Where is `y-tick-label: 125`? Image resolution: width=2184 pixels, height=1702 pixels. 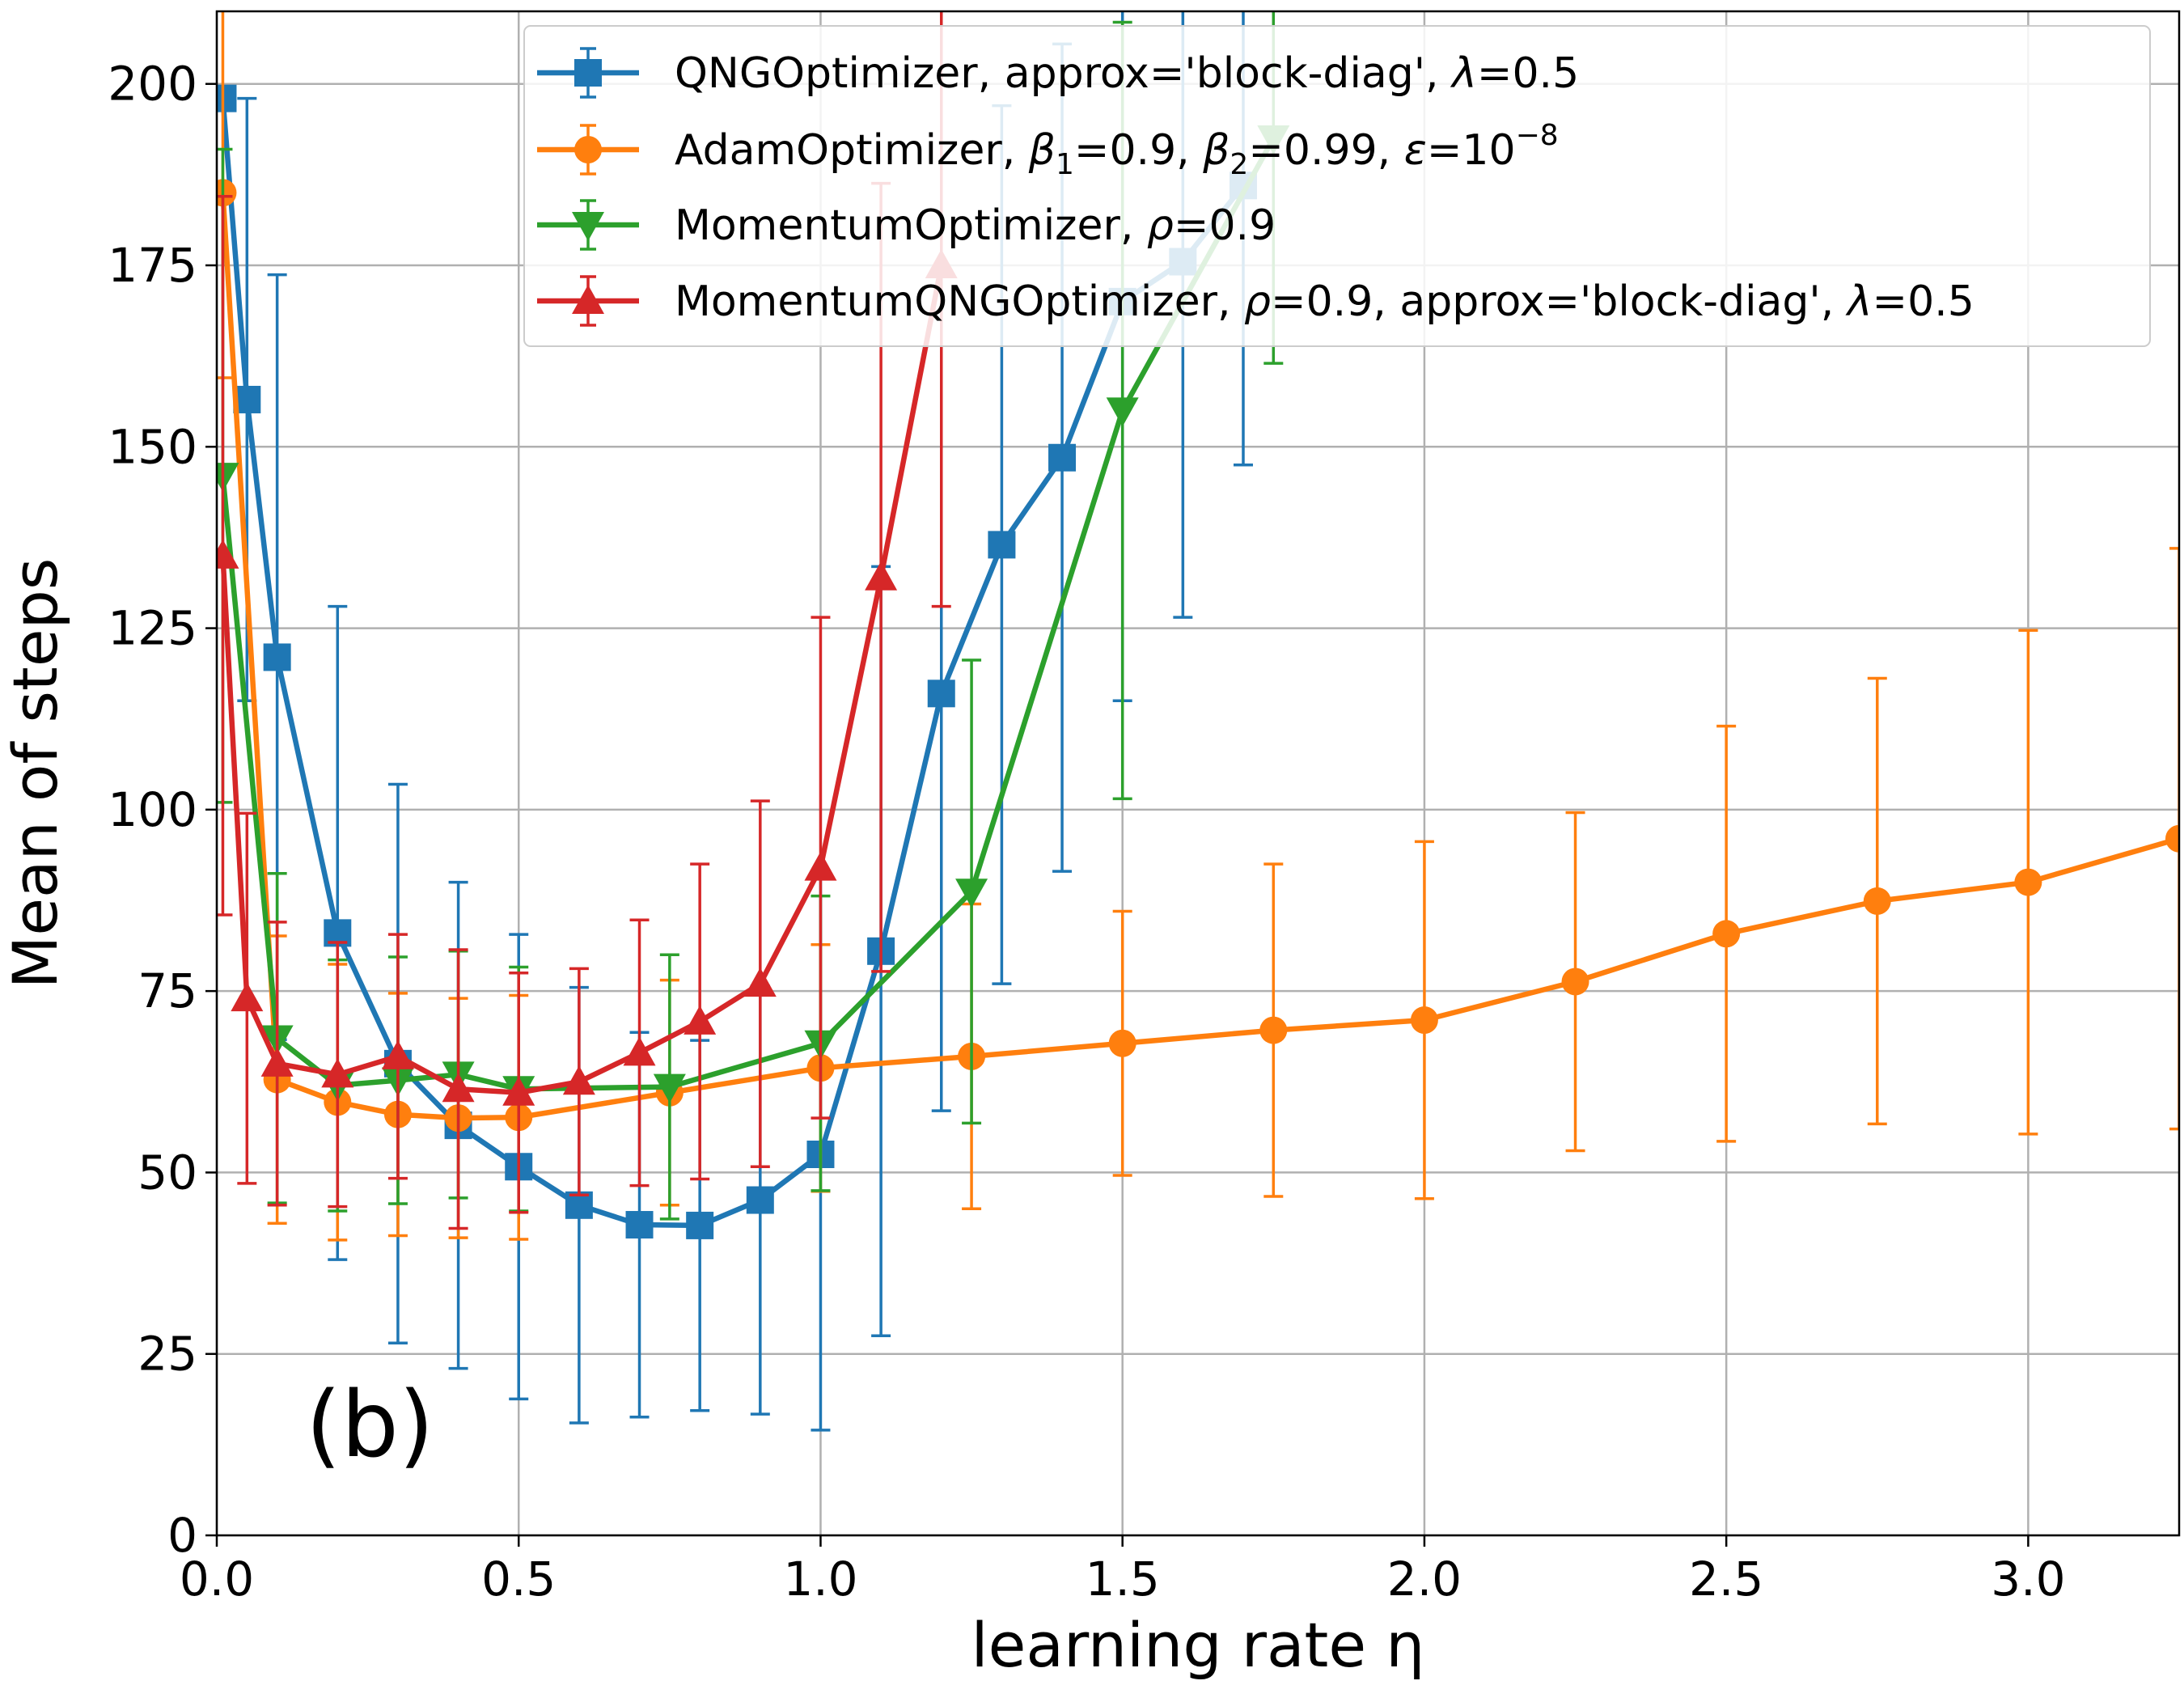
y-tick-label: 125 is located at coordinates (152, 628).